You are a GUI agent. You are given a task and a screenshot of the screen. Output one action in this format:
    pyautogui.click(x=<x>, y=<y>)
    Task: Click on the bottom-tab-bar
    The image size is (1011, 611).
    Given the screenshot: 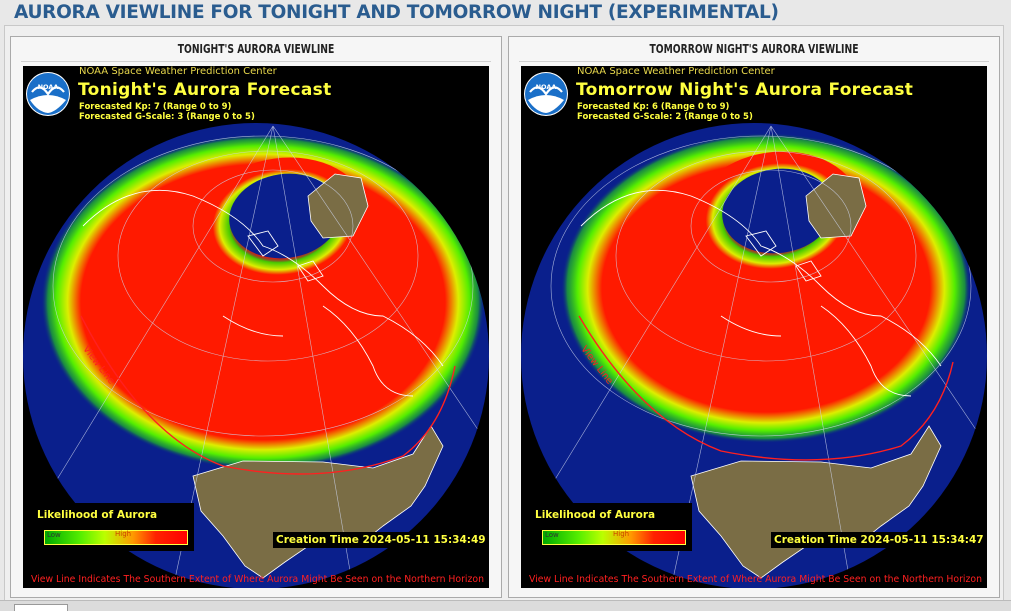 What is the action you would take?
    pyautogui.click(x=505, y=605)
    